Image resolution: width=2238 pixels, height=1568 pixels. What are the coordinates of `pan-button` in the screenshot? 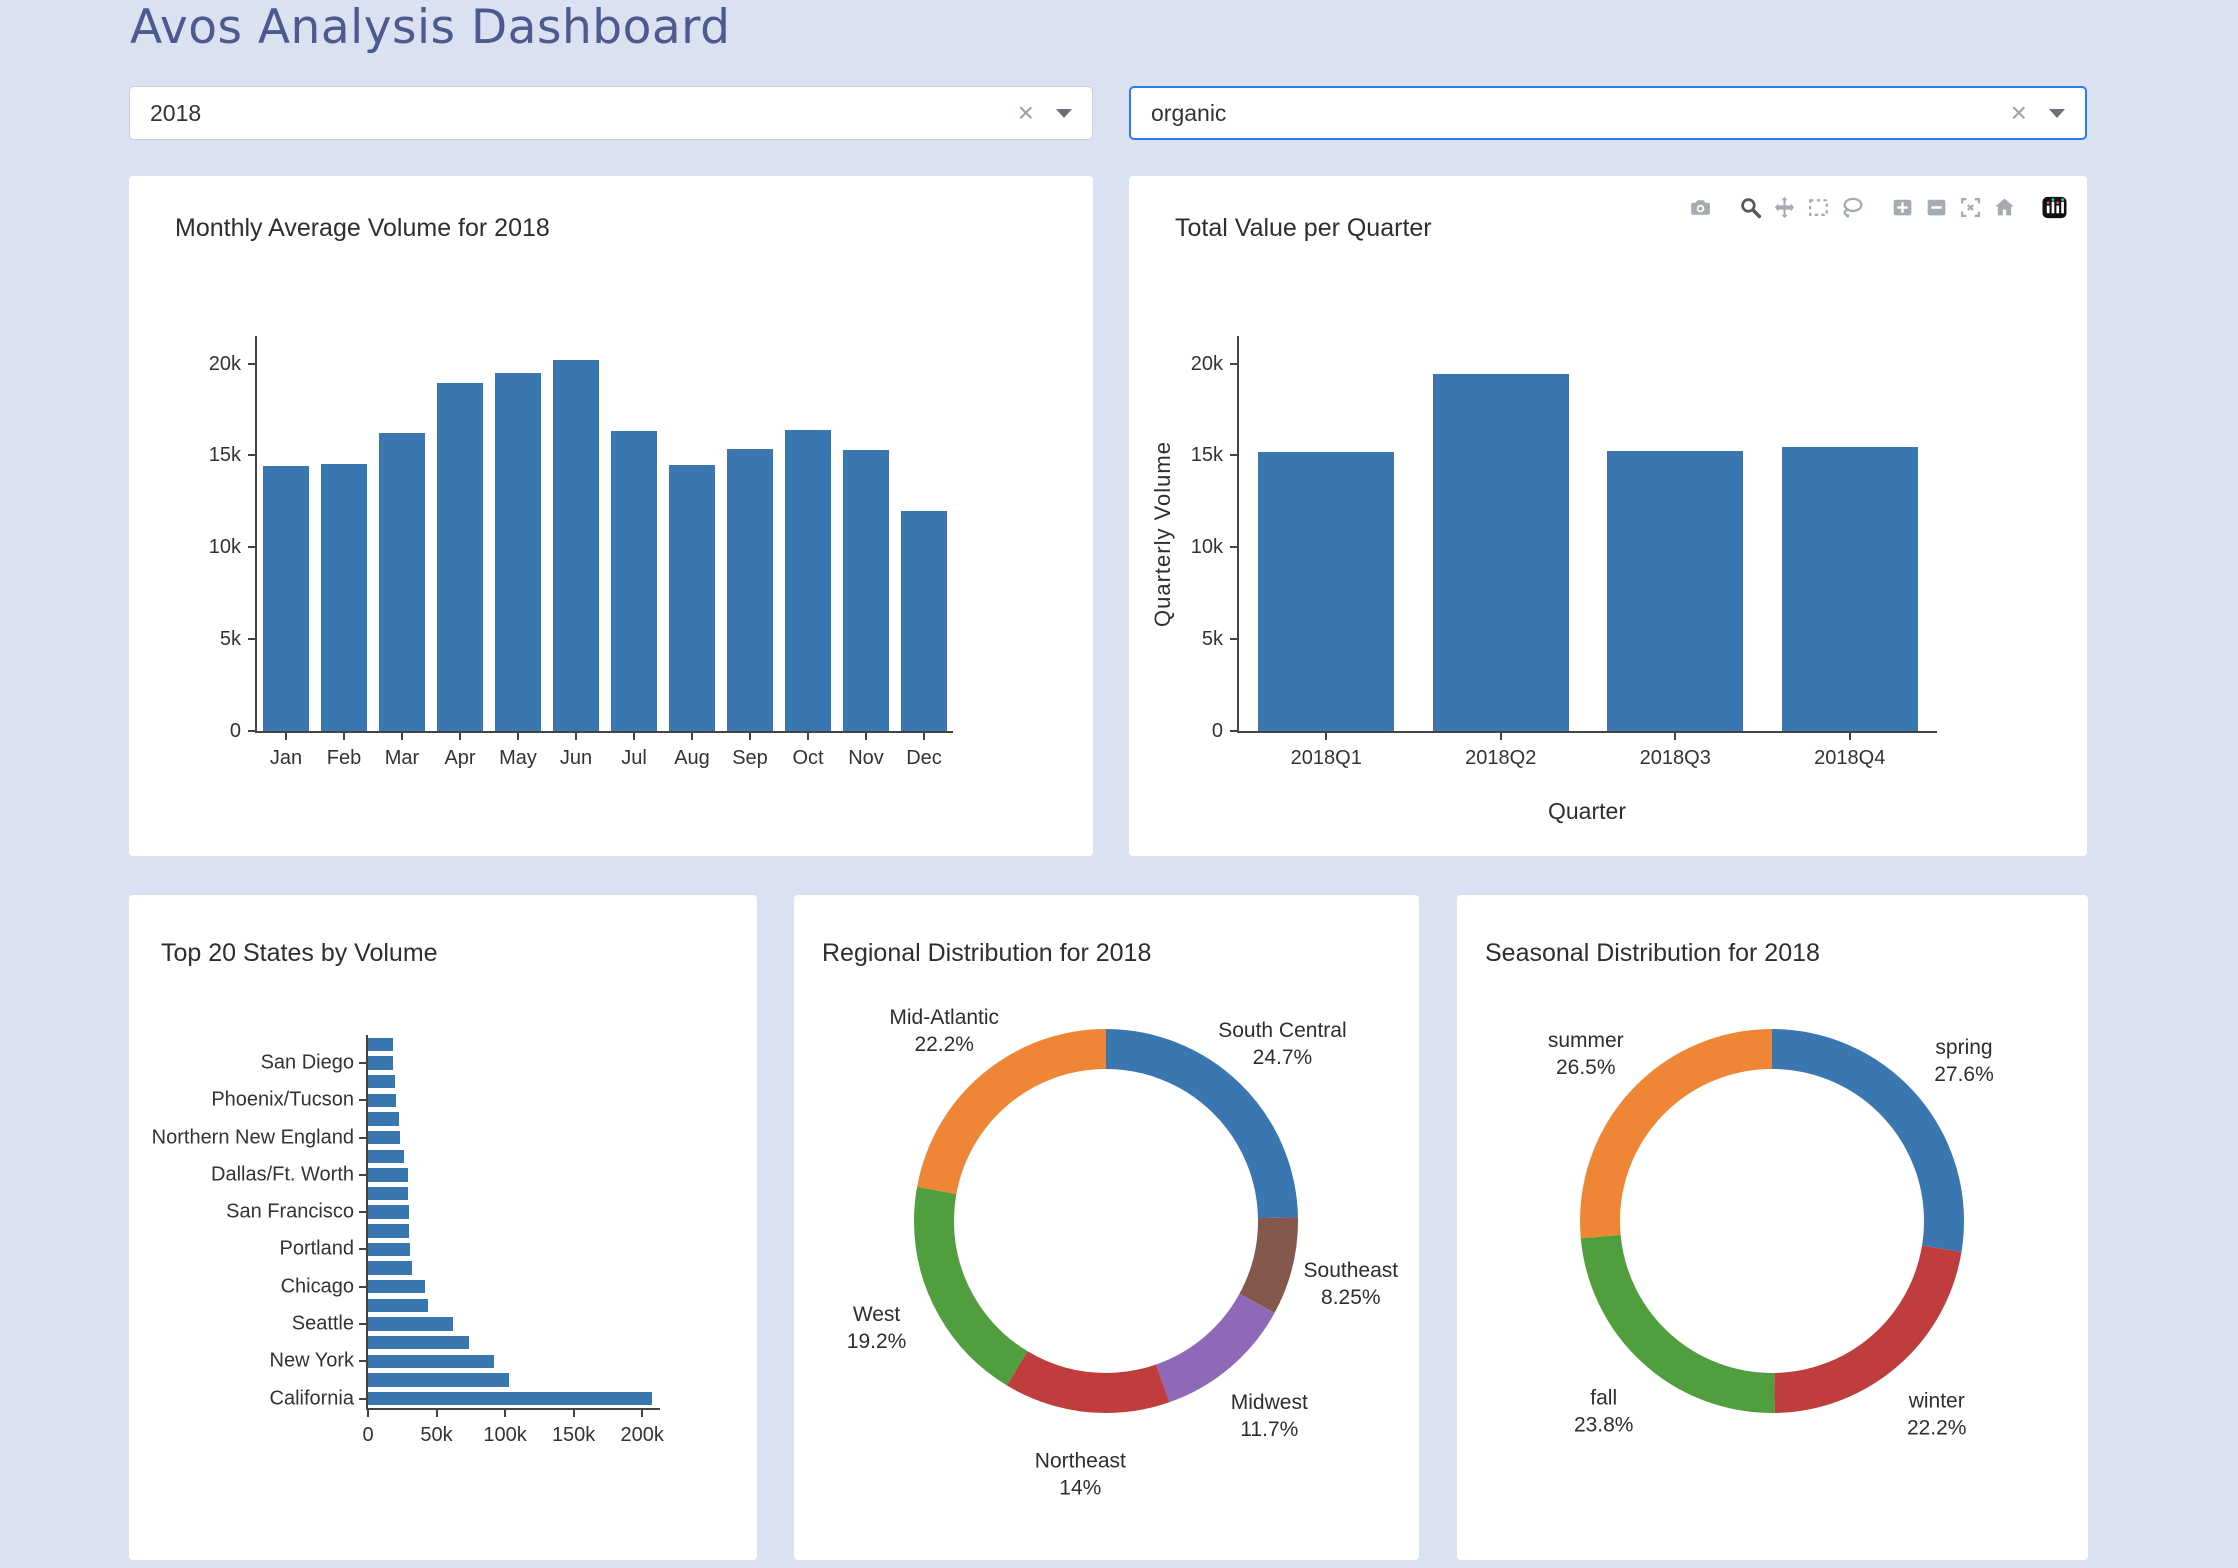 It's located at (1784, 207).